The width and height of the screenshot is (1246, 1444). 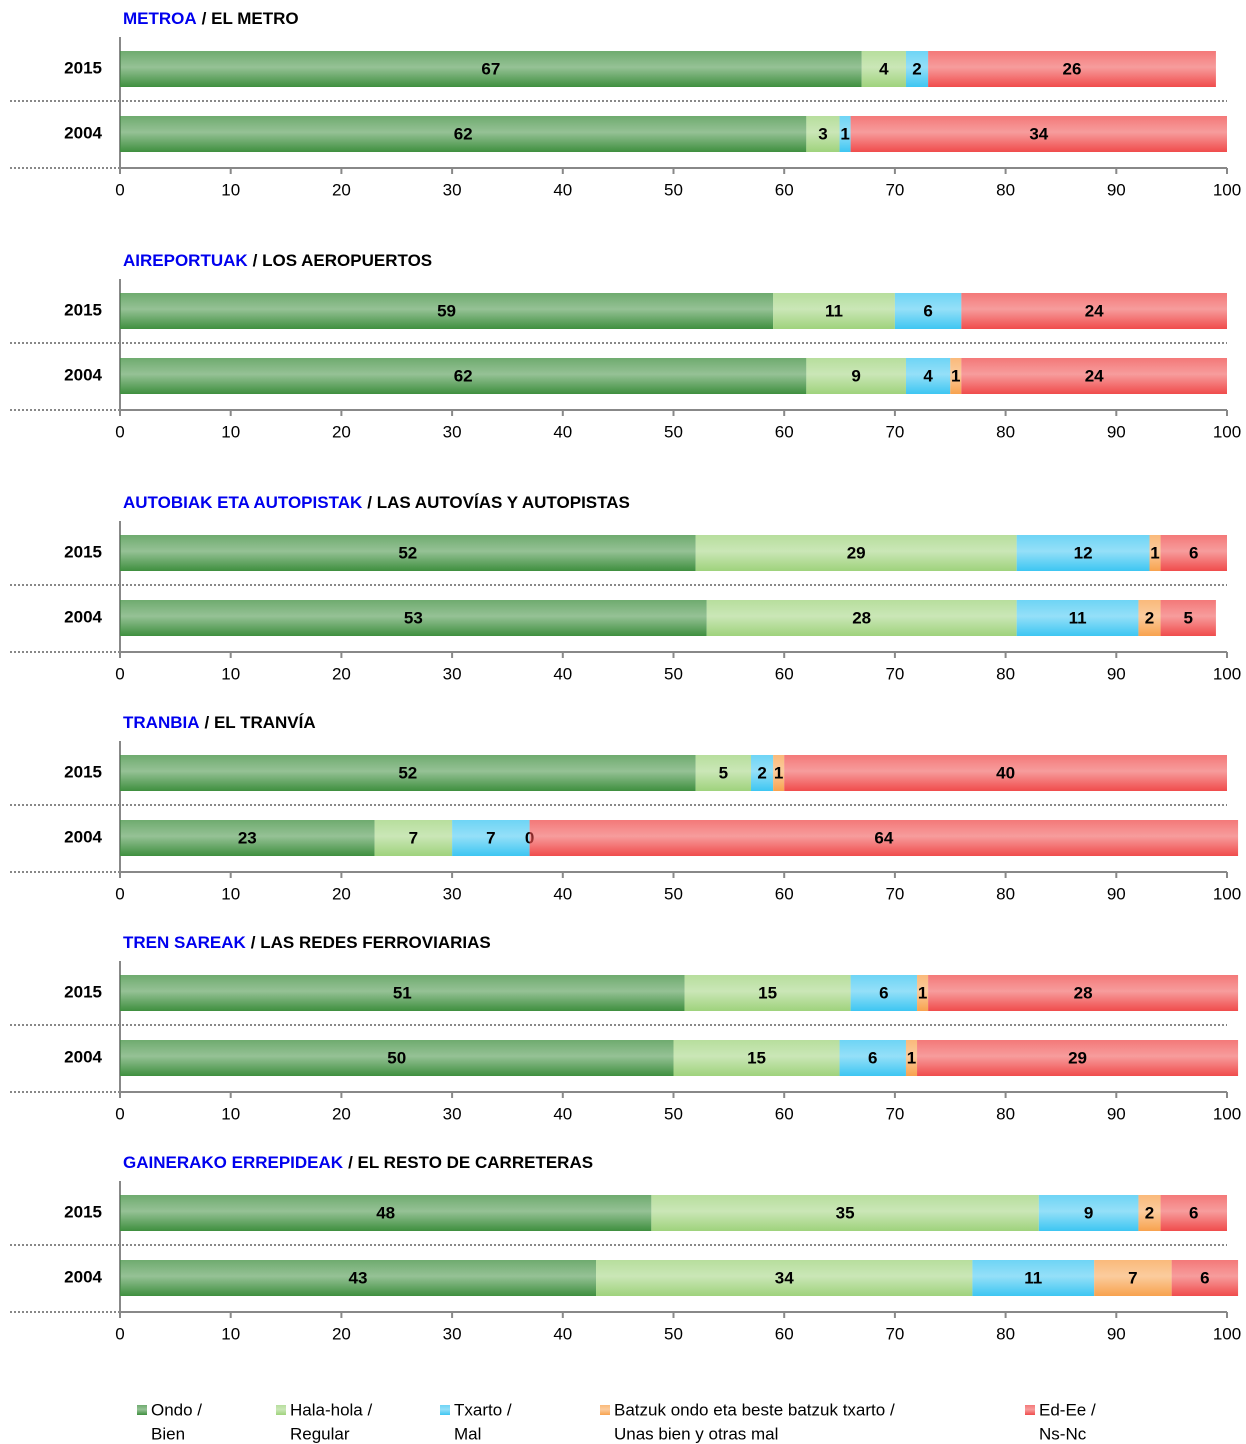 I want to click on data-label: 26, so click(x=1072, y=68).